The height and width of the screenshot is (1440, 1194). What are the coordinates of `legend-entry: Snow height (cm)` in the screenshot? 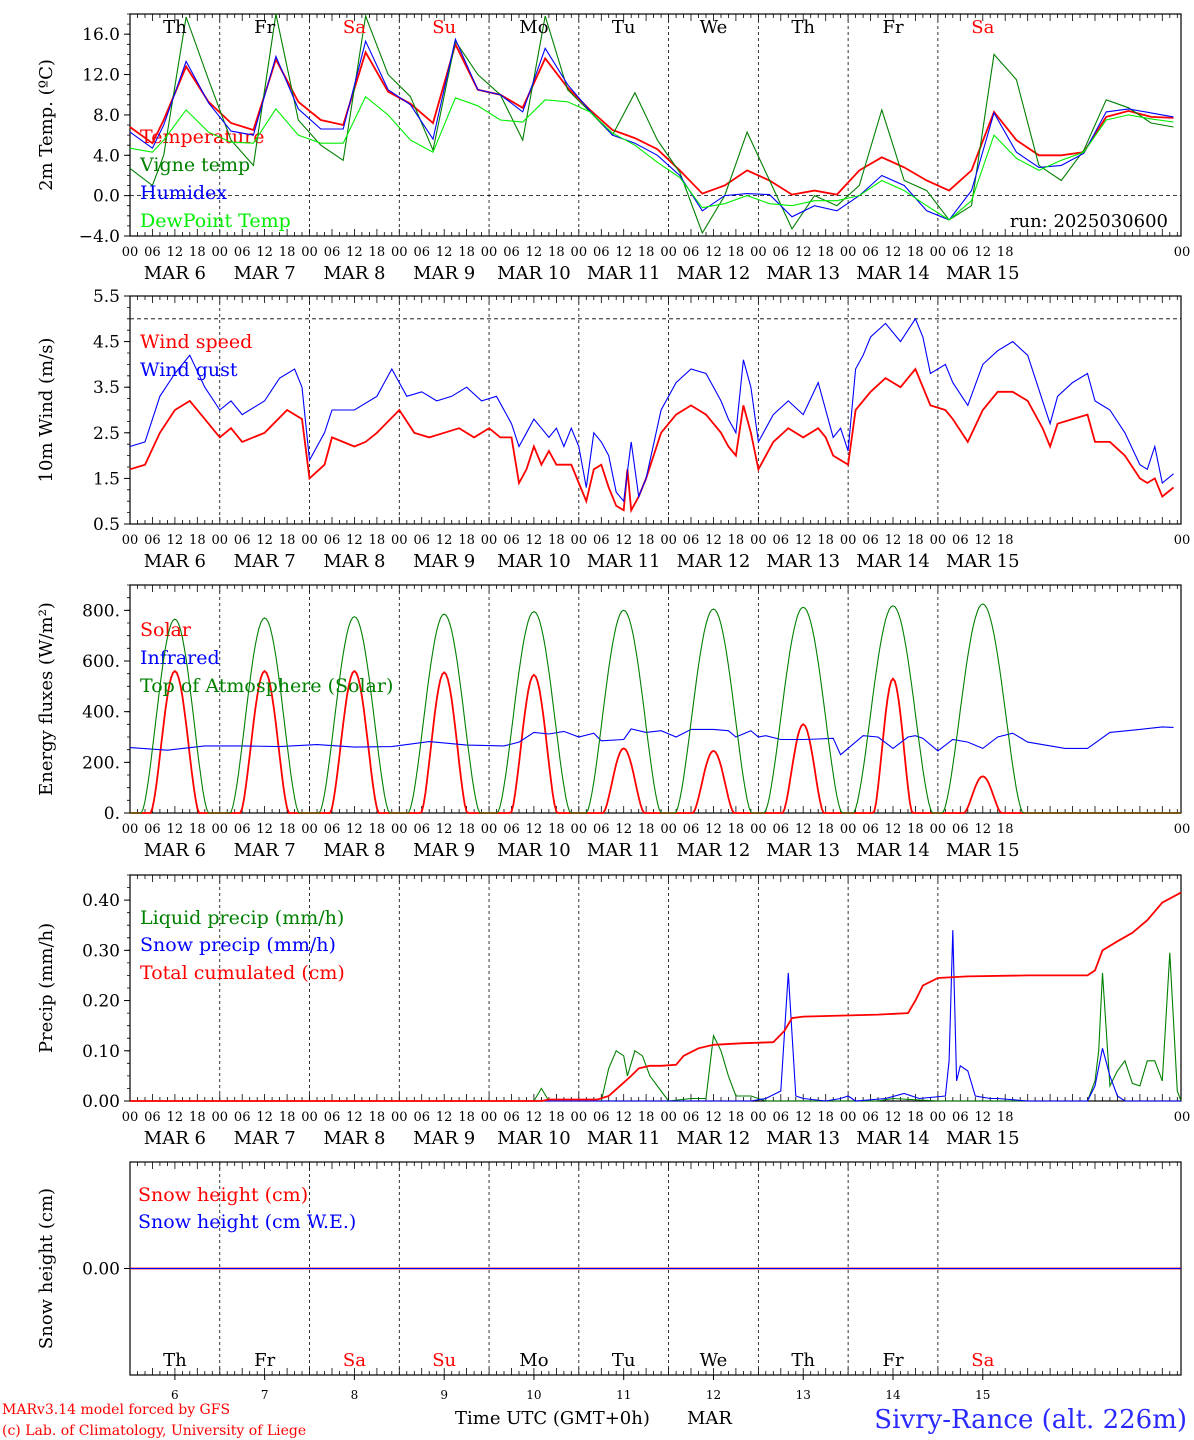 It's located at (223, 1195).